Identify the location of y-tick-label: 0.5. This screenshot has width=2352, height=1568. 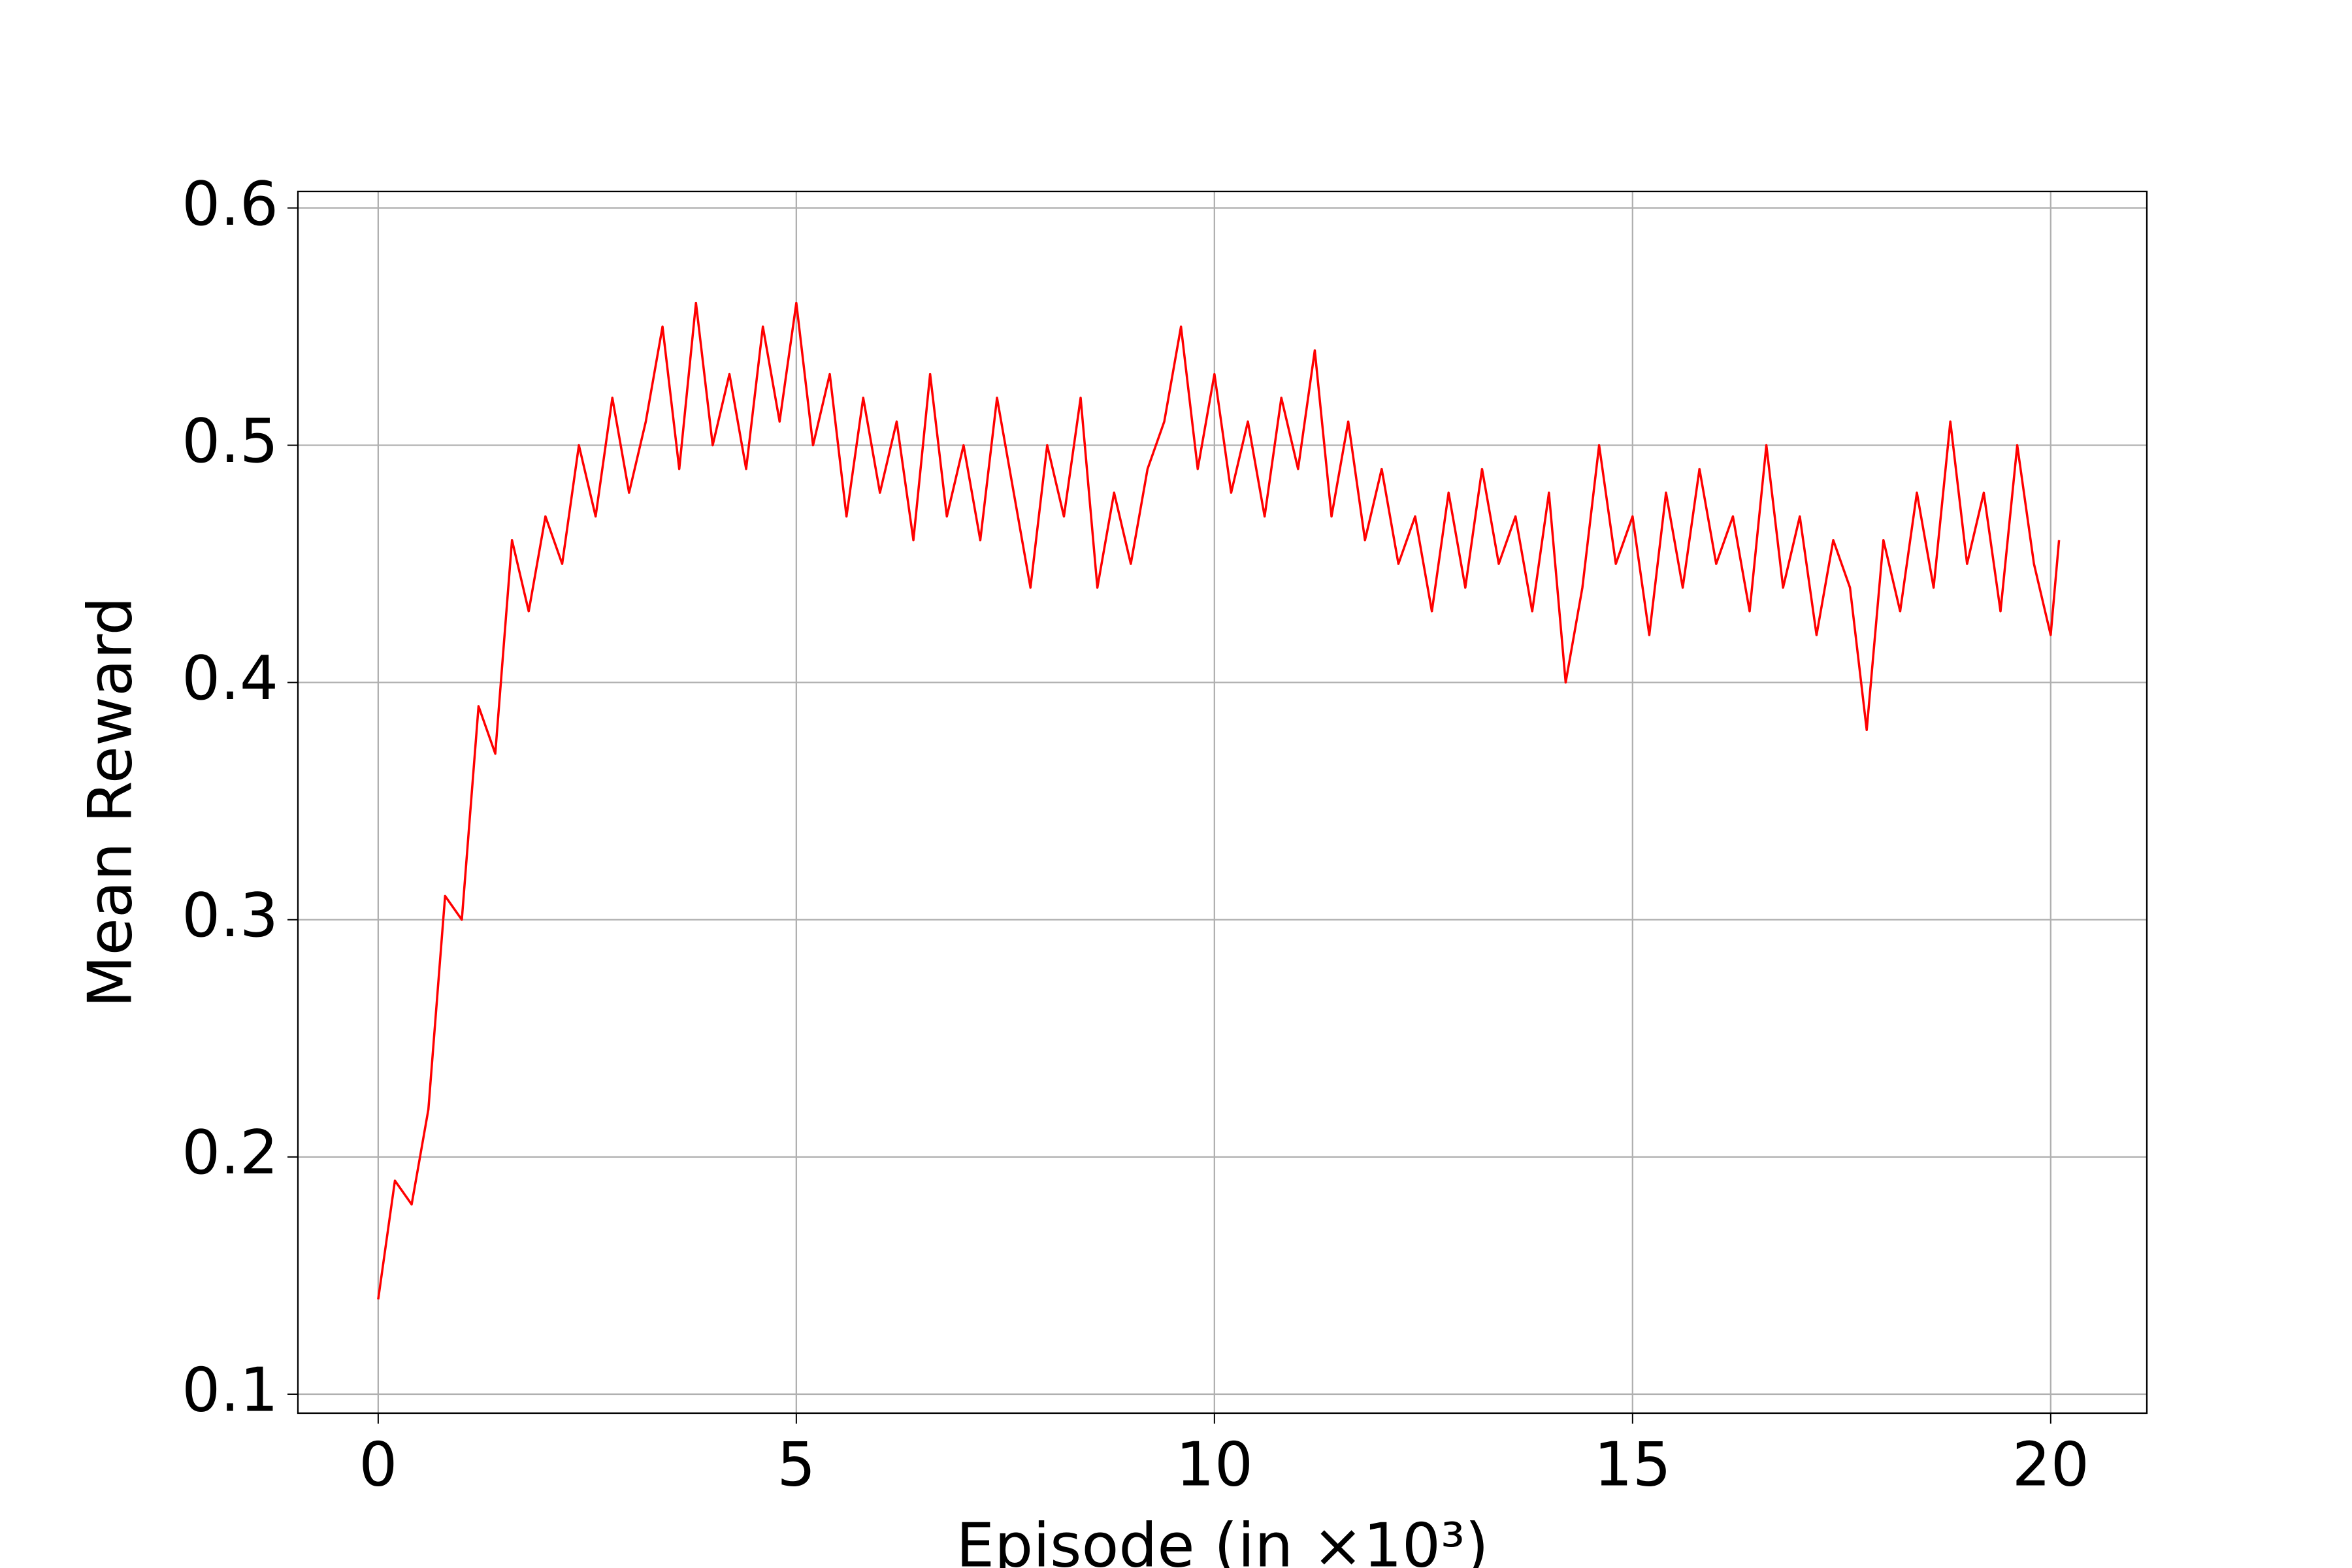
(230, 441).